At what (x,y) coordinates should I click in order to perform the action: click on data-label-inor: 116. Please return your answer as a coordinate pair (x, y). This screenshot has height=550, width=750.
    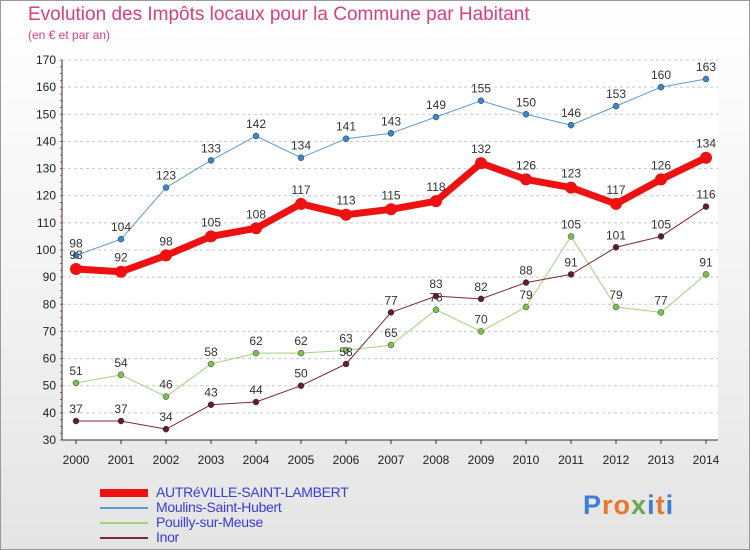
    Looking at the image, I should click on (705, 195).